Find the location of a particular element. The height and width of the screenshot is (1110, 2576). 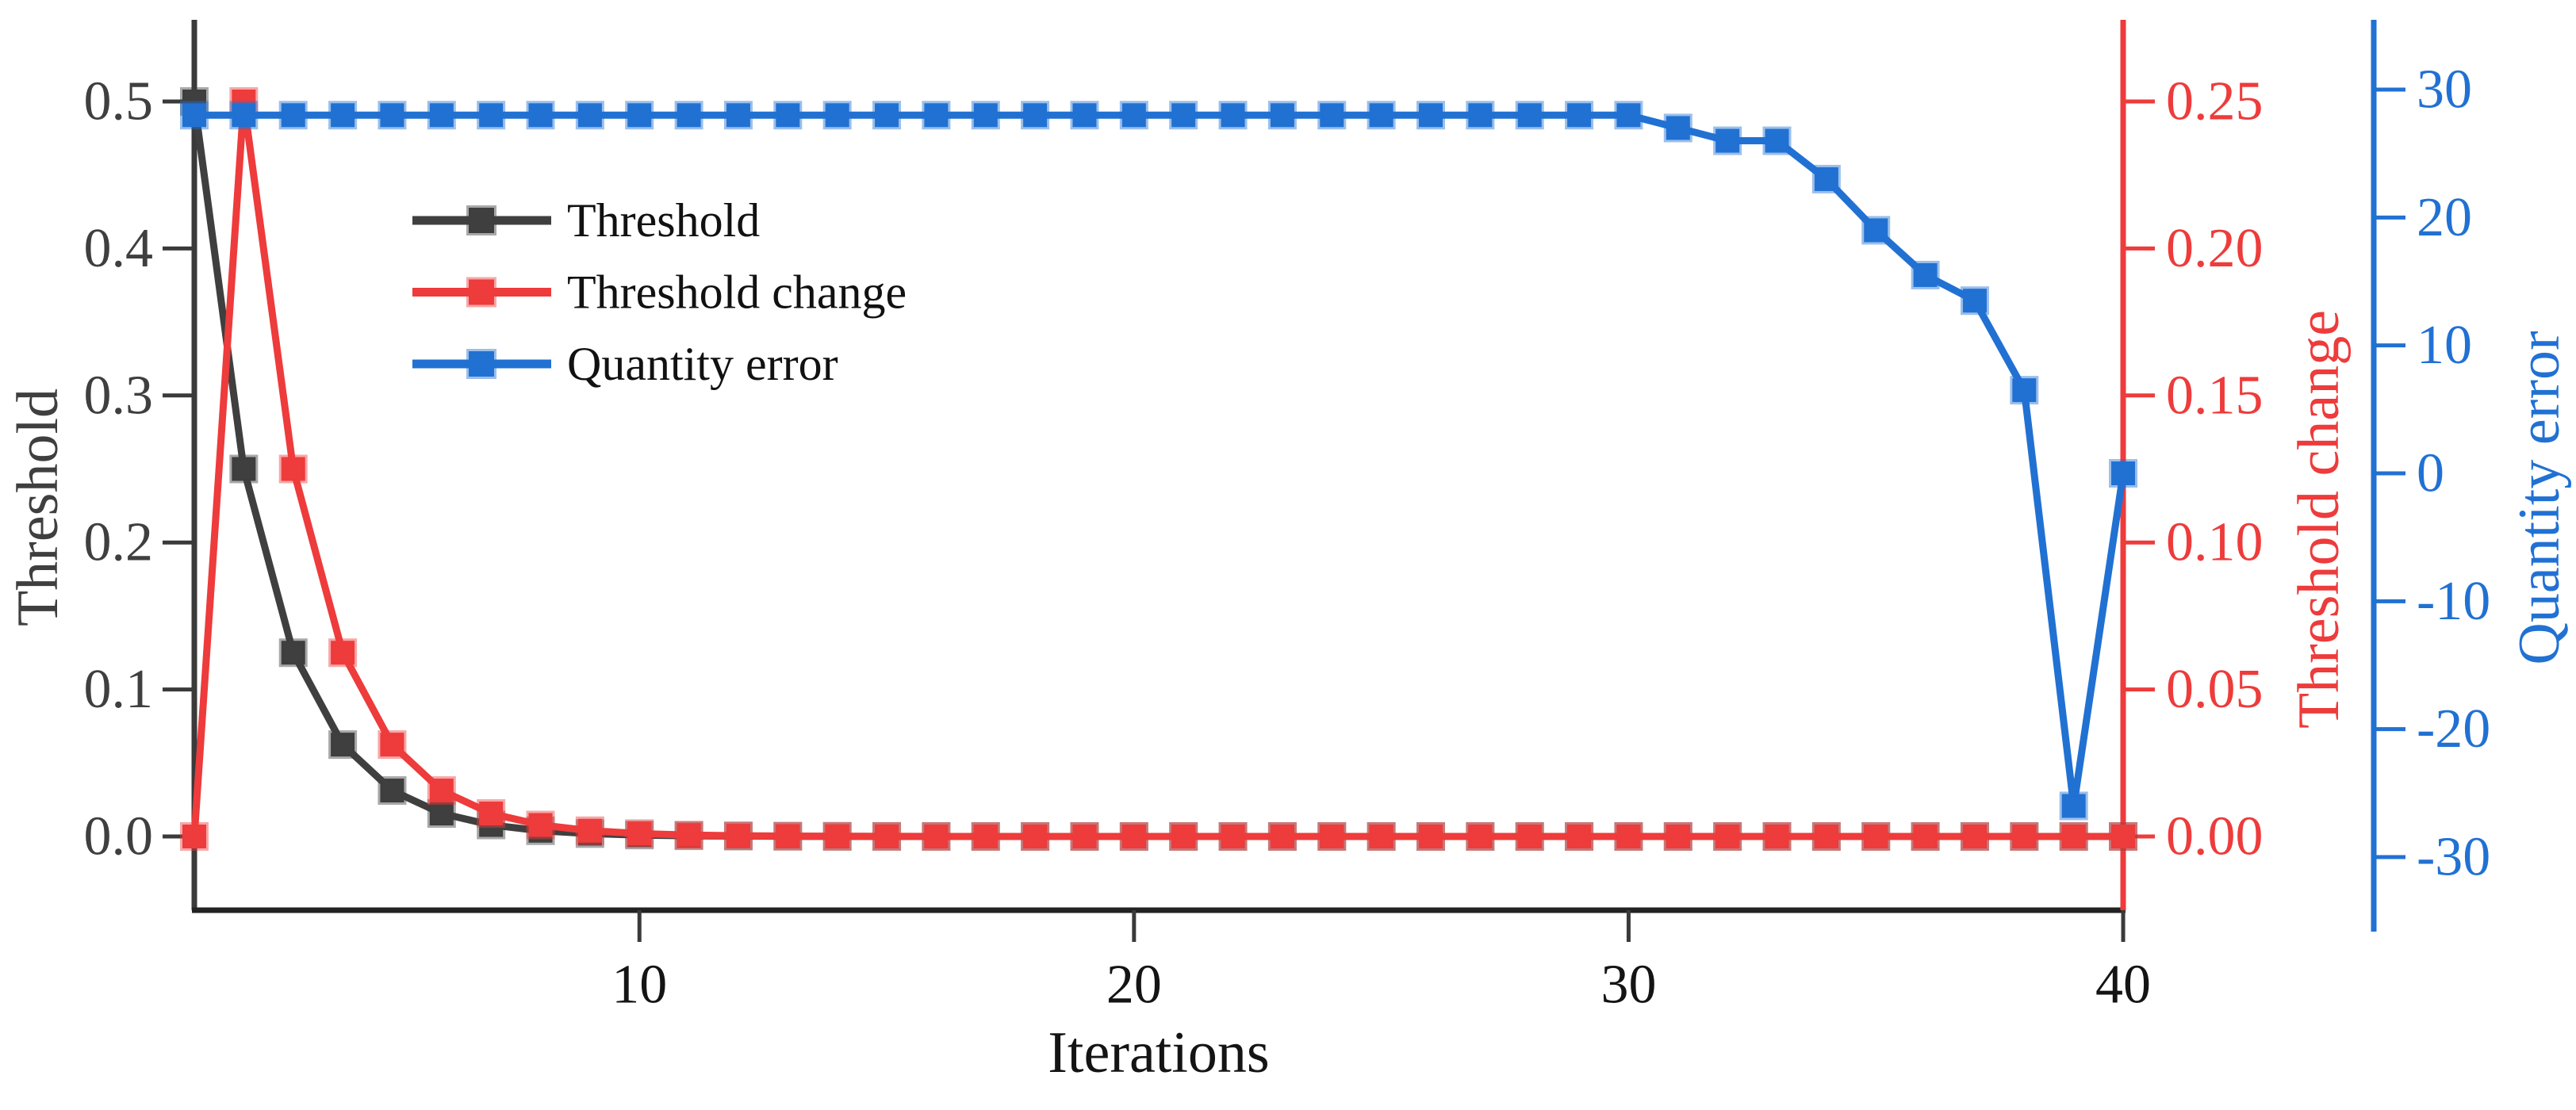

legend-item-quantity-error: Quantity error is located at coordinates (625, 364).